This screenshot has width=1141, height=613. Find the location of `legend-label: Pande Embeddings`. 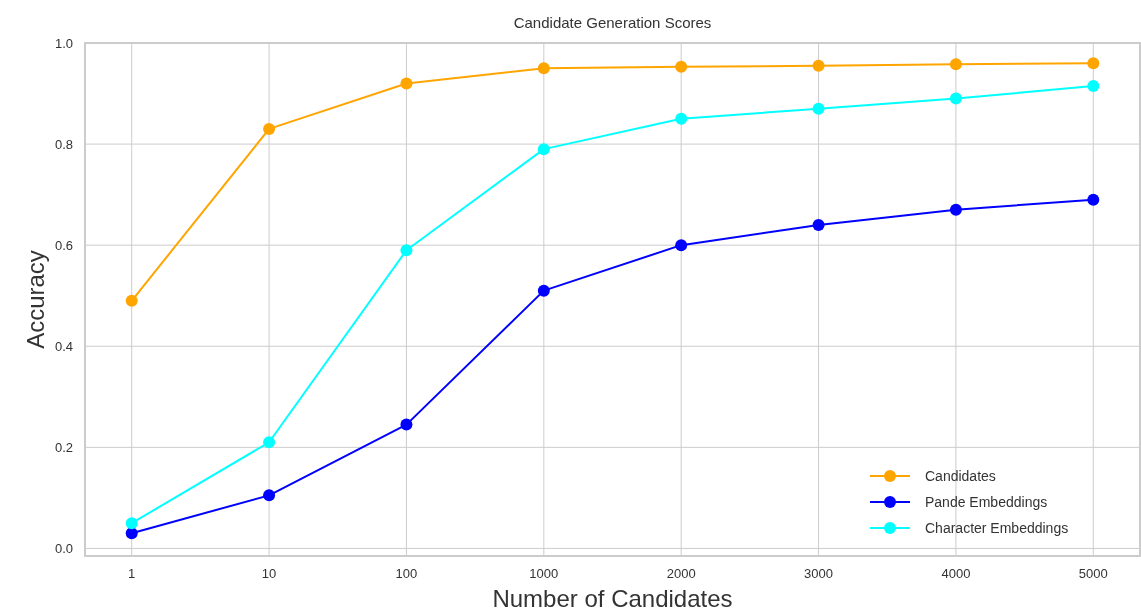

legend-label: Pande Embeddings is located at coordinates (986, 501).